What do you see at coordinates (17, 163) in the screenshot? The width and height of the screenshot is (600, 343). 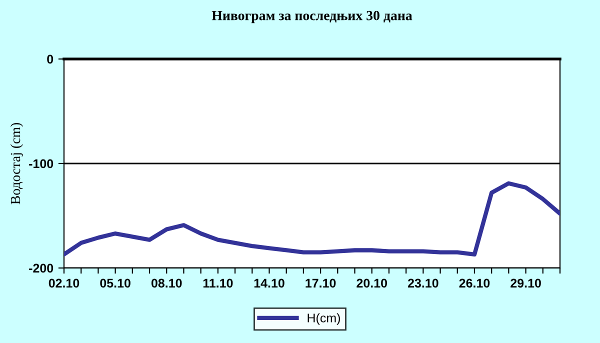 I see `y-axis-title: Водостај (cm)` at bounding box center [17, 163].